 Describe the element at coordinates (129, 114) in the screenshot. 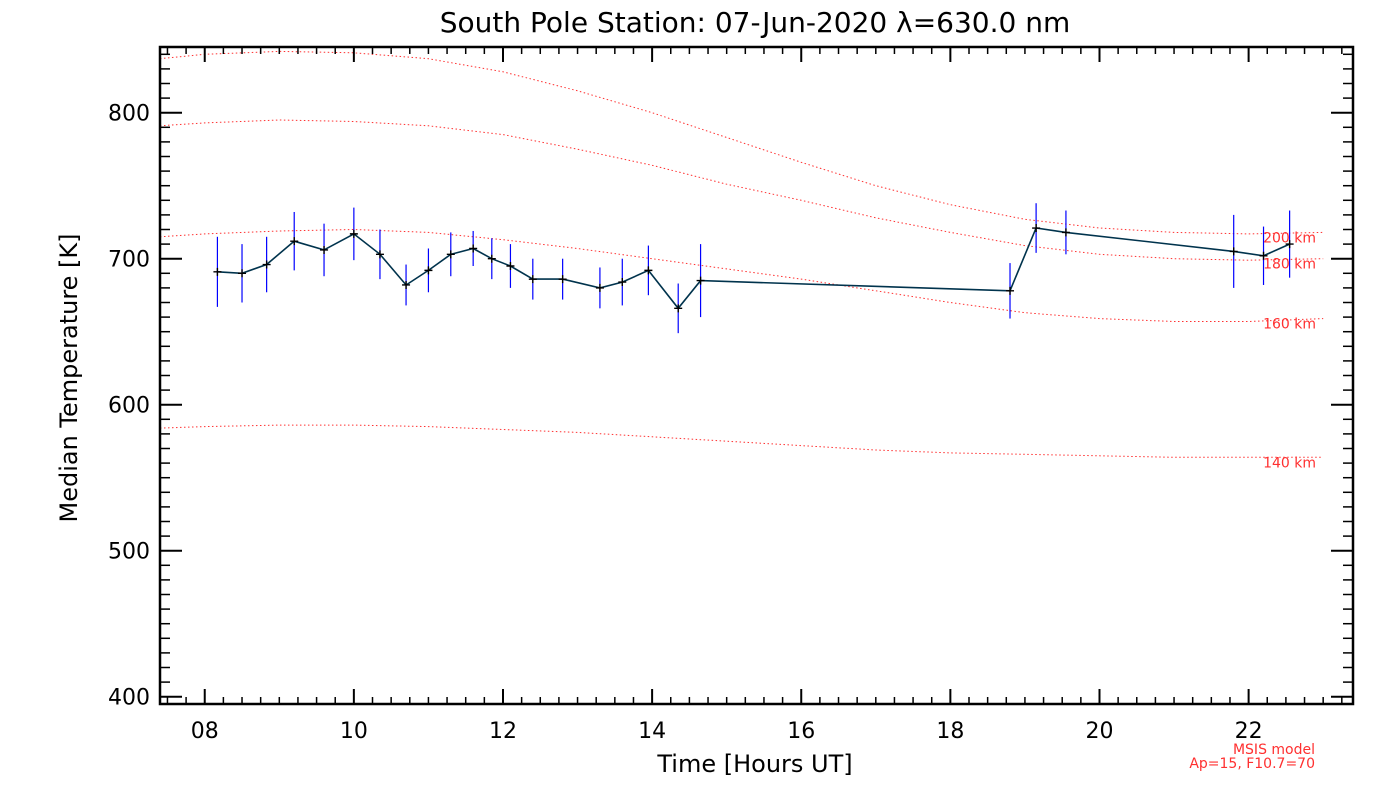

I see `y-tick-label: 800` at that location.